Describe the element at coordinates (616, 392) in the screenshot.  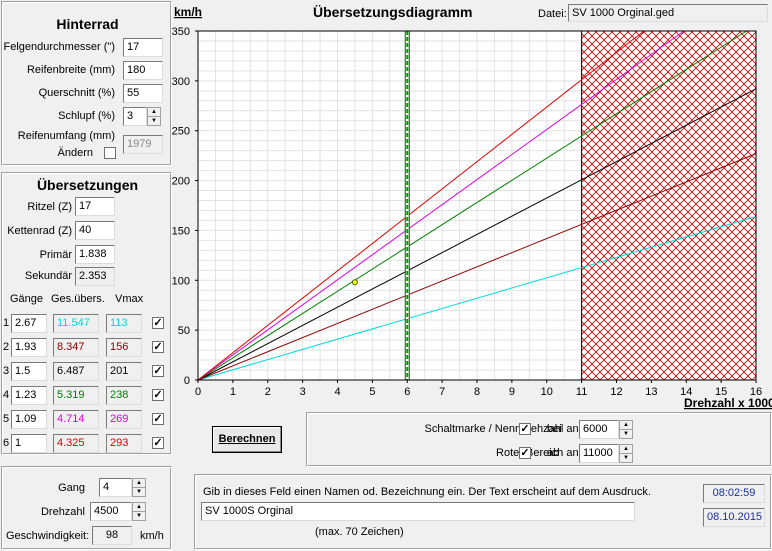
I see `x-tick-label: 12` at that location.